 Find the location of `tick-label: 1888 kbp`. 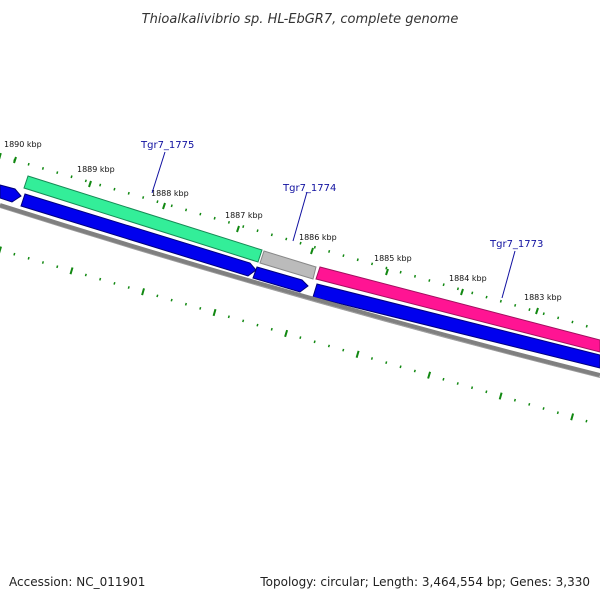

tick-label: 1888 kbp is located at coordinates (170, 193).